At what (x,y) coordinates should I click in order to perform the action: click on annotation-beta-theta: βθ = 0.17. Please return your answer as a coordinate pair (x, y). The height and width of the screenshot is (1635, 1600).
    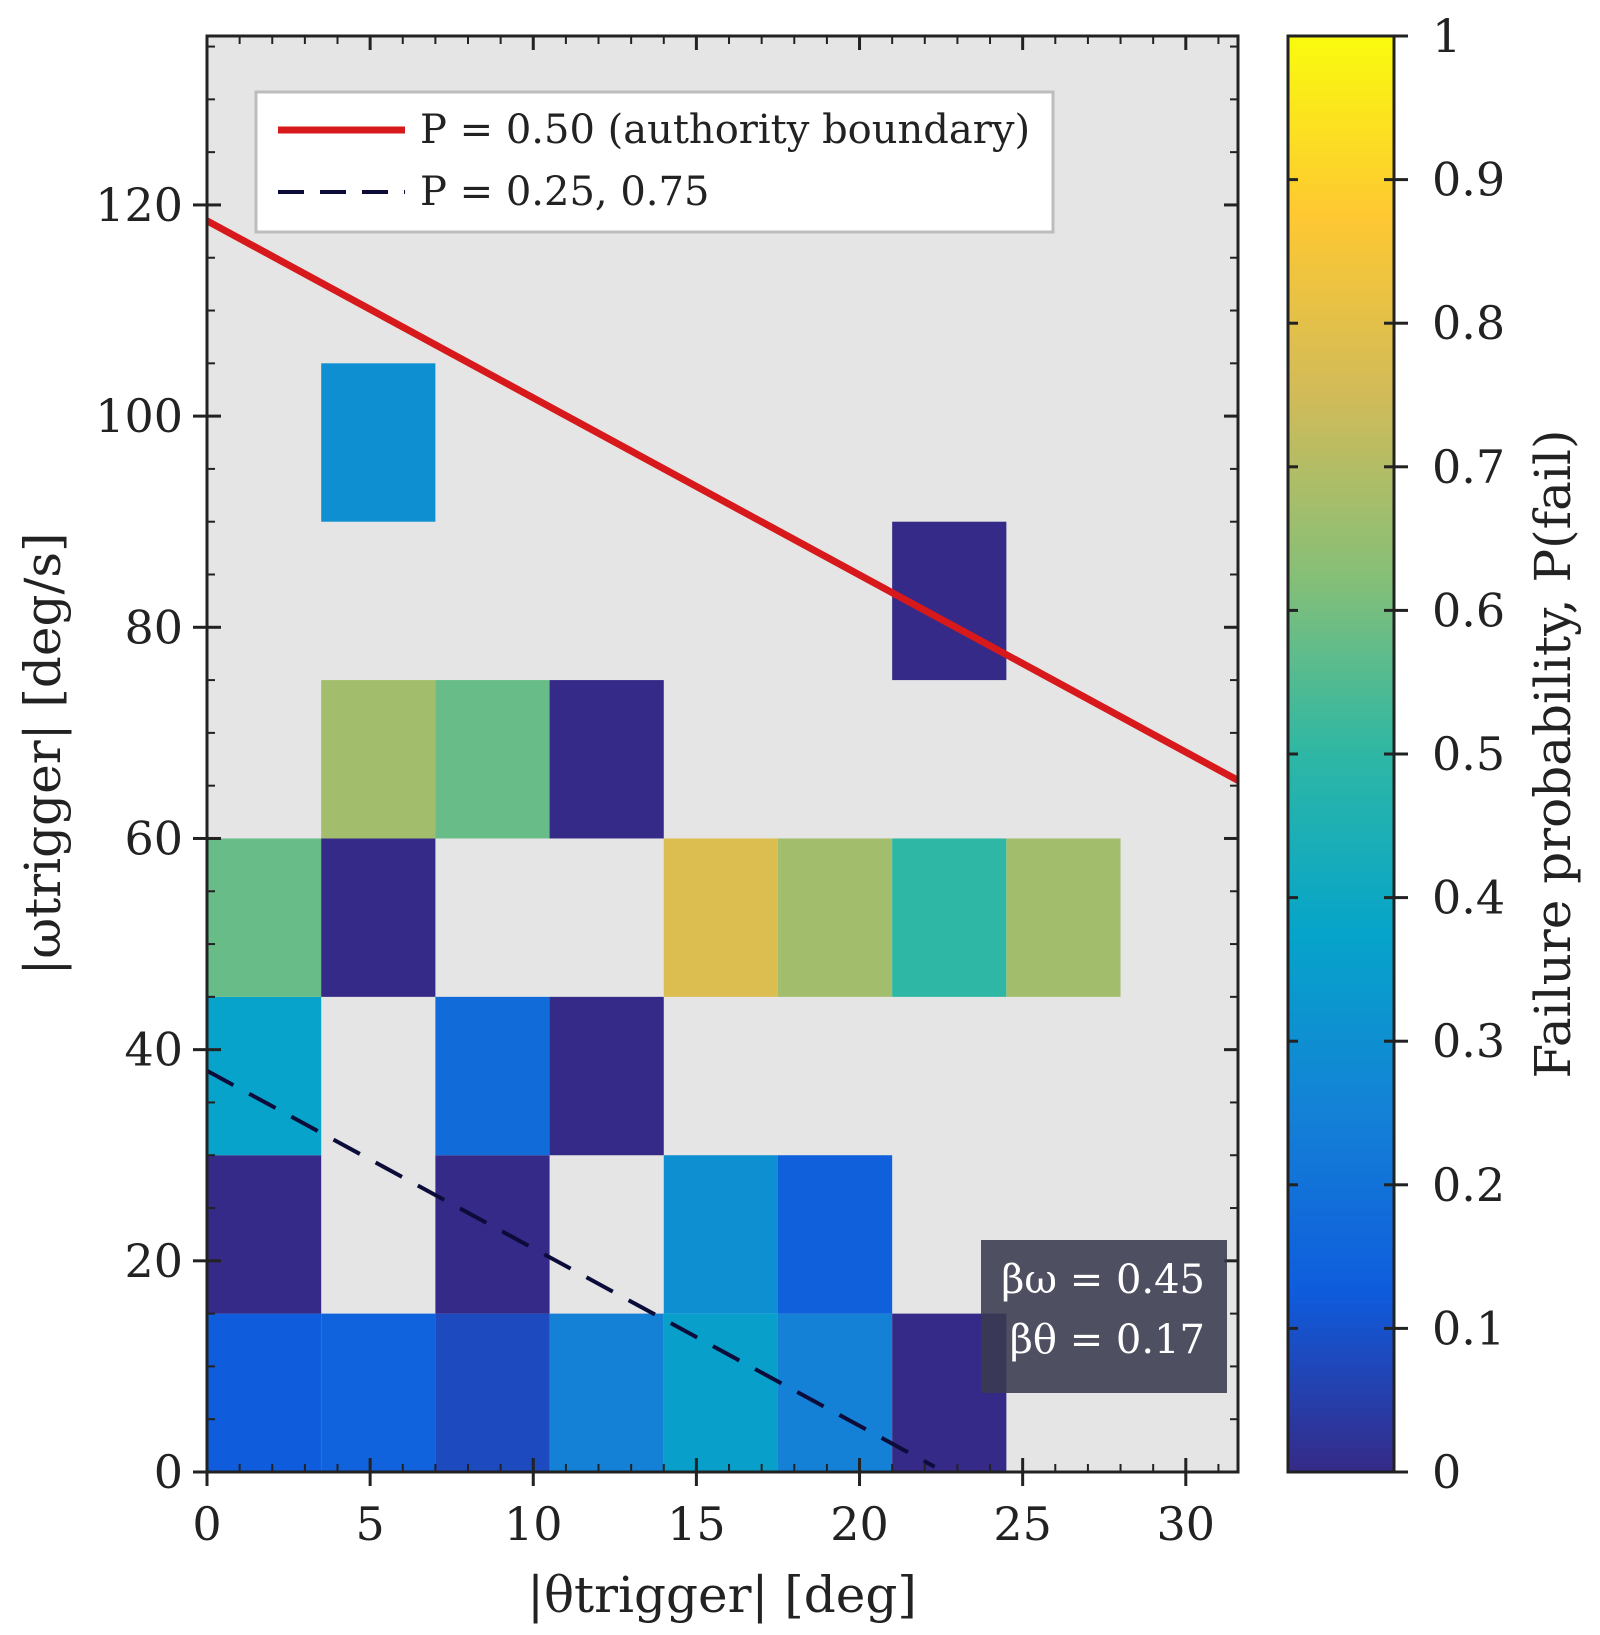
    Looking at the image, I should click on (1107, 1340).